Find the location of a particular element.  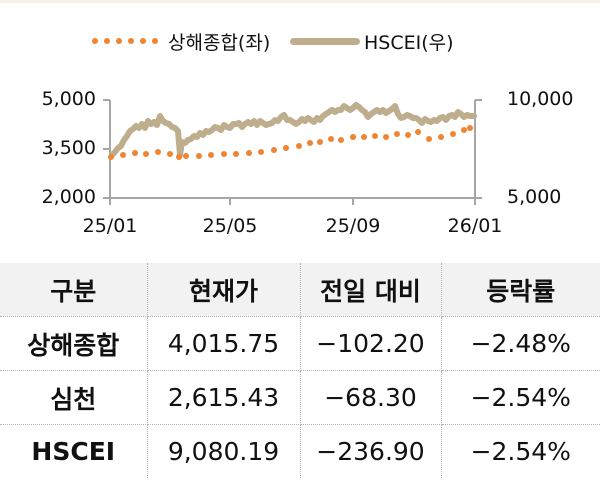

shanghai-series-dots is located at coordinates (290, 142).